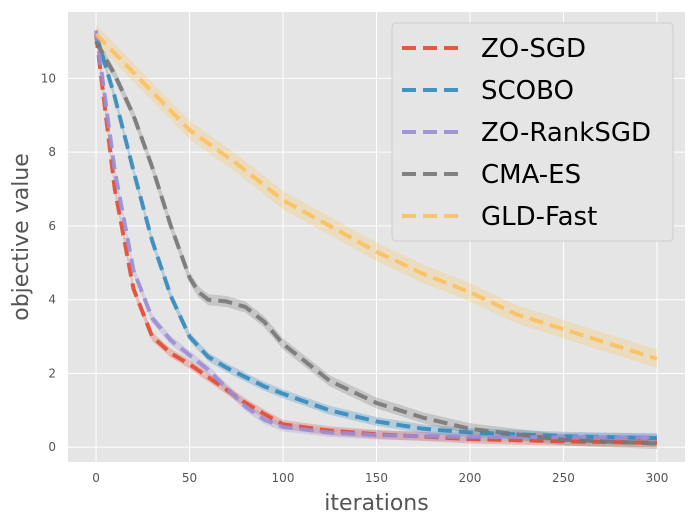 Image resolution: width=696 pixels, height=526 pixels. I want to click on x-tick-label: 150, so click(376, 478).